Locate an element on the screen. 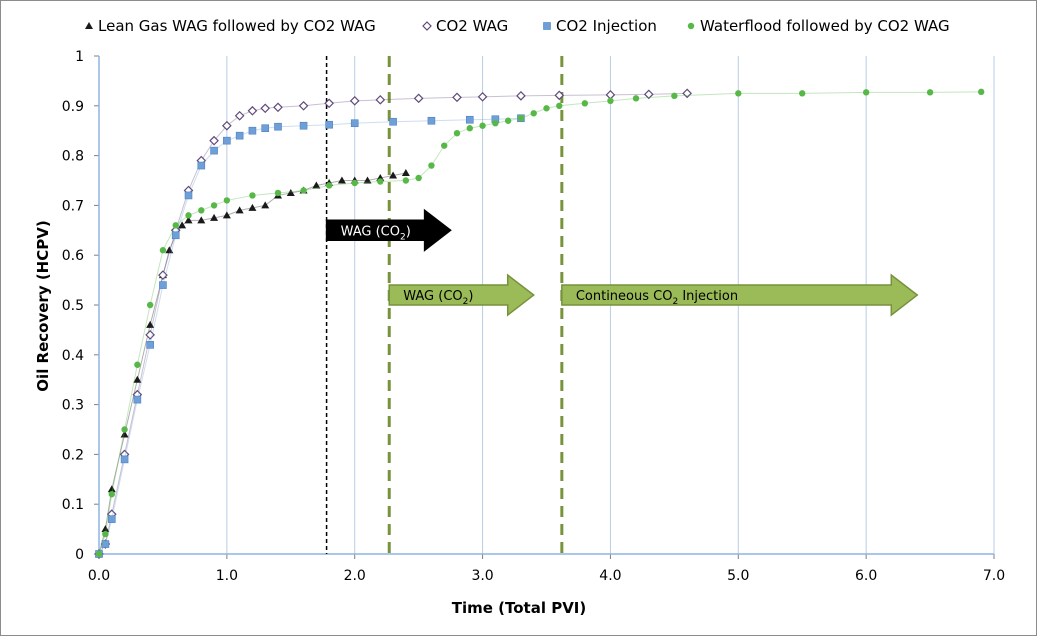 The width and height of the screenshot is (1037, 636). y-tick-label: 0.6 is located at coordinates (73, 256).